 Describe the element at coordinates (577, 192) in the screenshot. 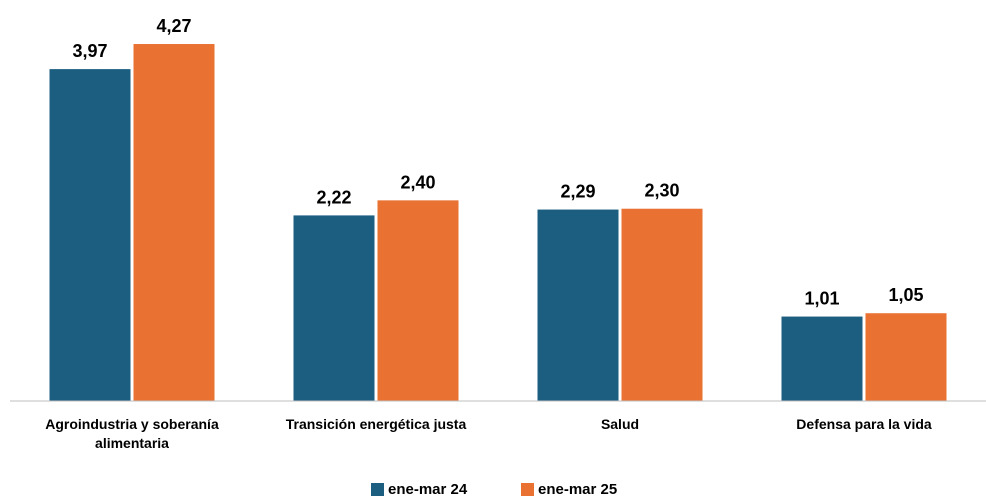

I see `value-label: 2,29` at that location.